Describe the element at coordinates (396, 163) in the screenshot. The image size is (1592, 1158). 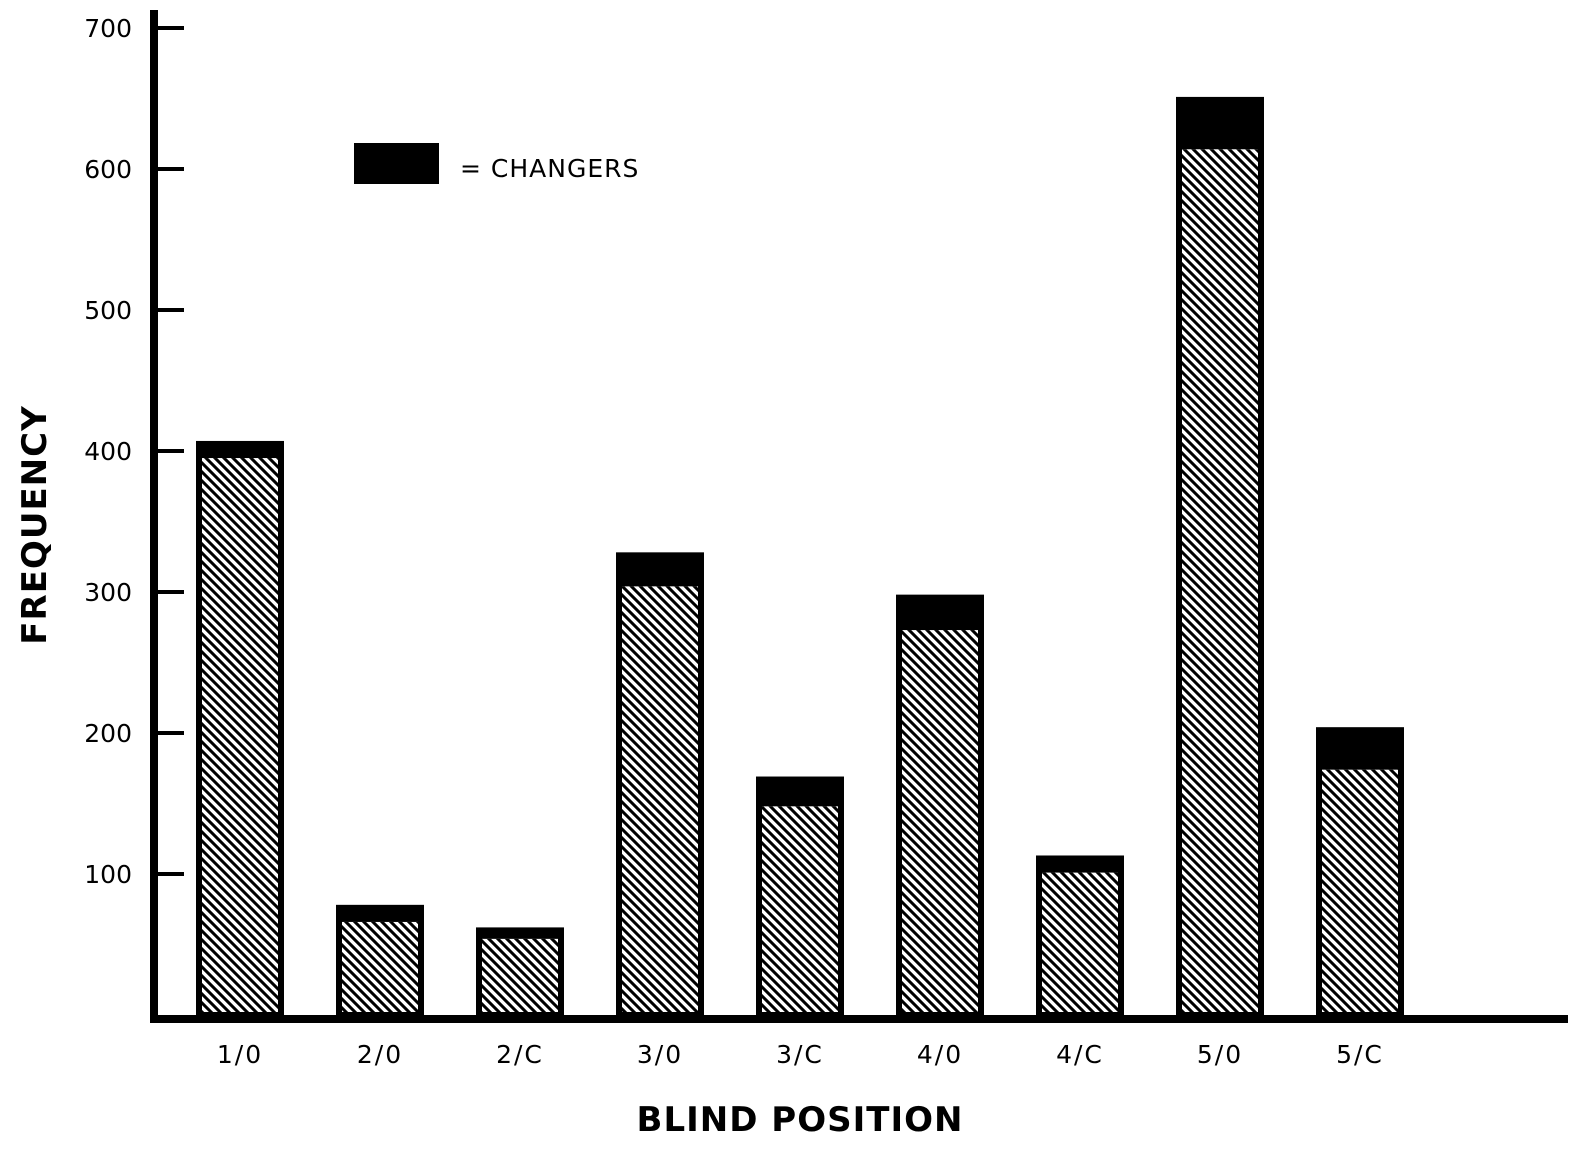
I see `legend-swatch-changers` at that location.